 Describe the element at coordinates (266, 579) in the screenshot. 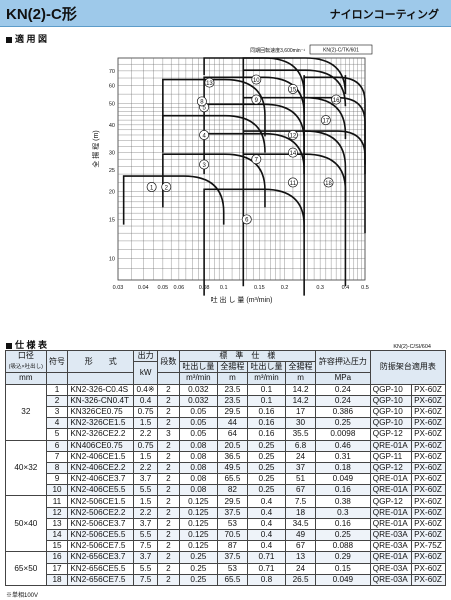

I see `cell-q2: 0.8` at that location.